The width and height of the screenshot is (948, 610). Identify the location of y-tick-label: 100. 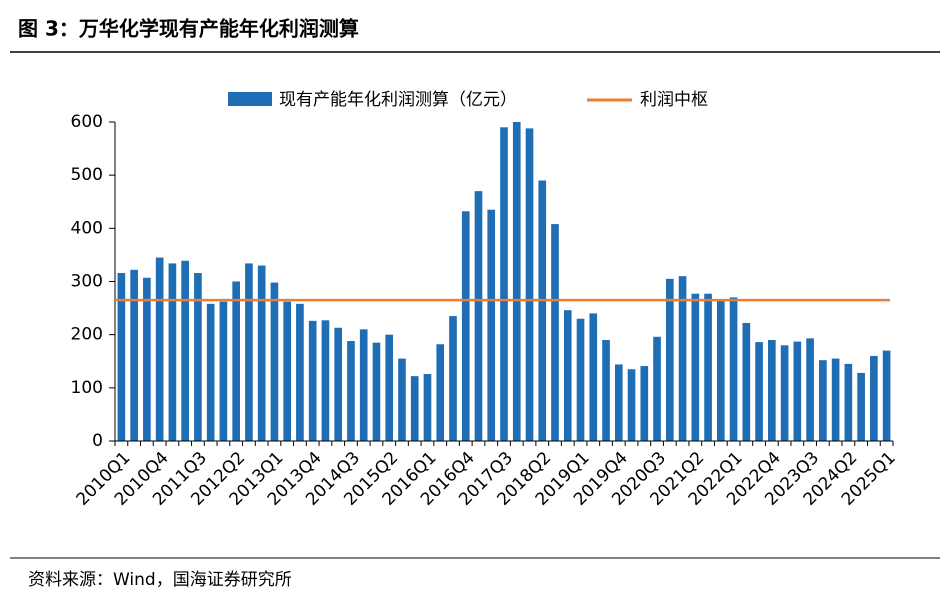
(87, 388).